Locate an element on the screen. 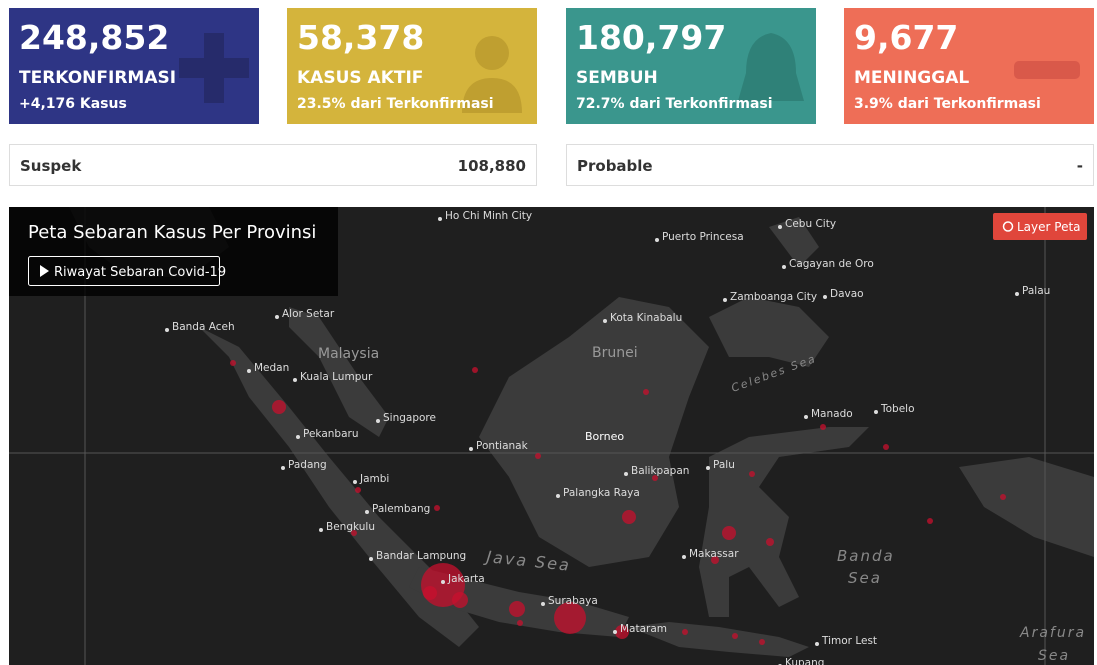  place-label: Singapore is located at coordinates (409, 418).